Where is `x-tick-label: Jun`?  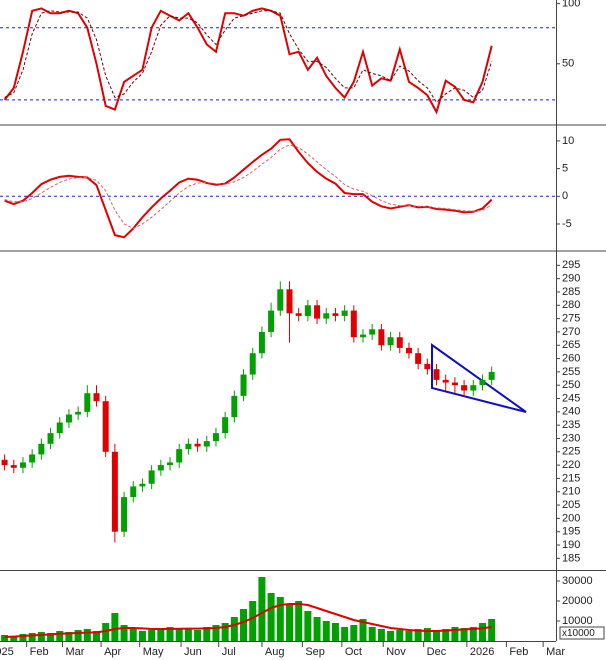 x-tick-label: Jun is located at coordinates (193, 652).